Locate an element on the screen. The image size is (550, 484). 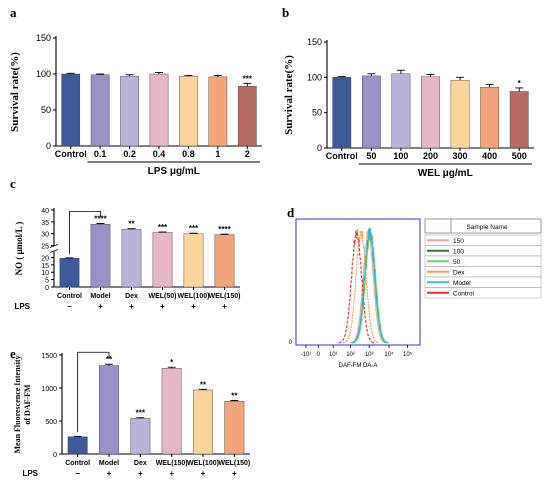
e-lps-label: LPS is located at coordinates (30, 473).